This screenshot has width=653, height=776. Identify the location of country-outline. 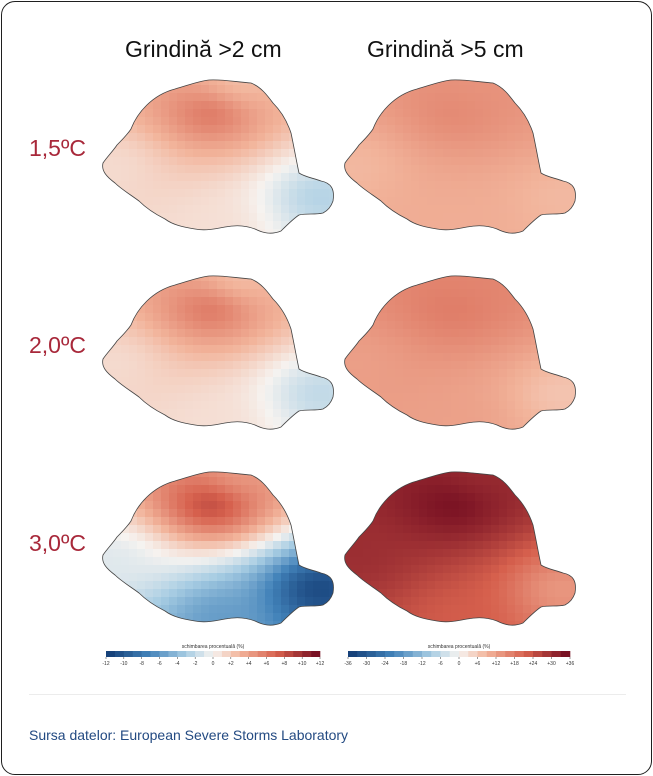
(460, 548).